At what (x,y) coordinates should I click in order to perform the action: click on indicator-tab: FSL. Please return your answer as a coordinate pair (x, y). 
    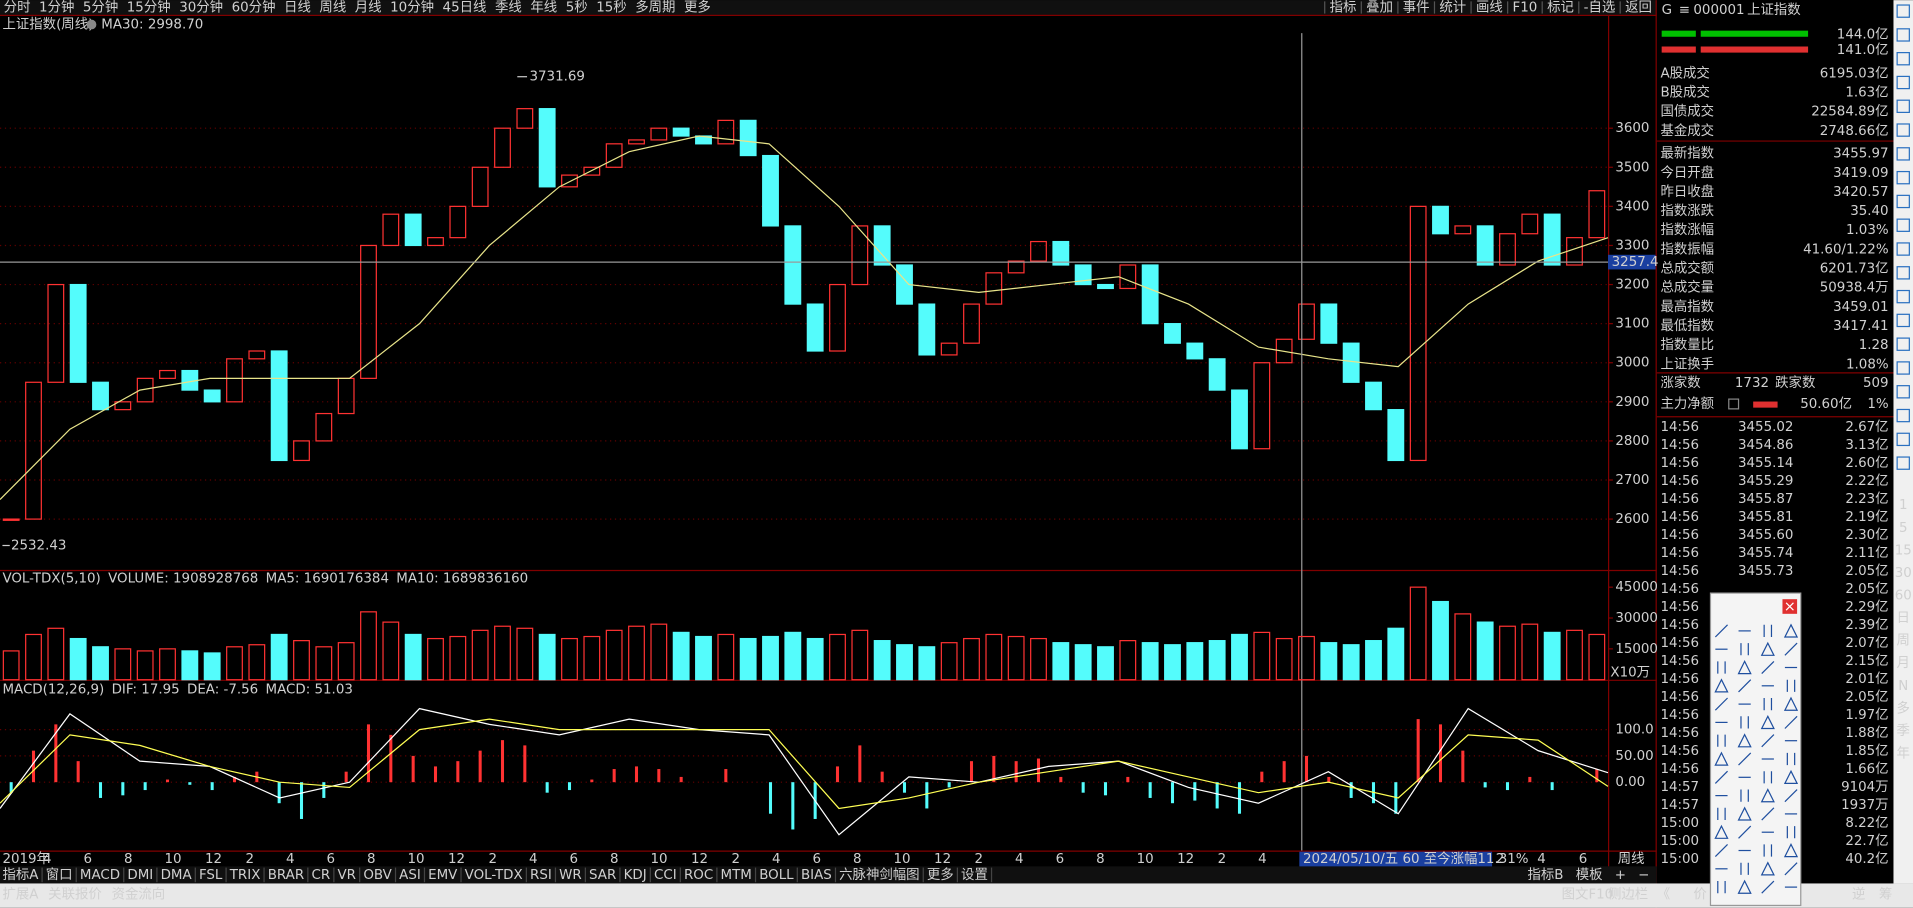
    Looking at the image, I should click on (211, 875).